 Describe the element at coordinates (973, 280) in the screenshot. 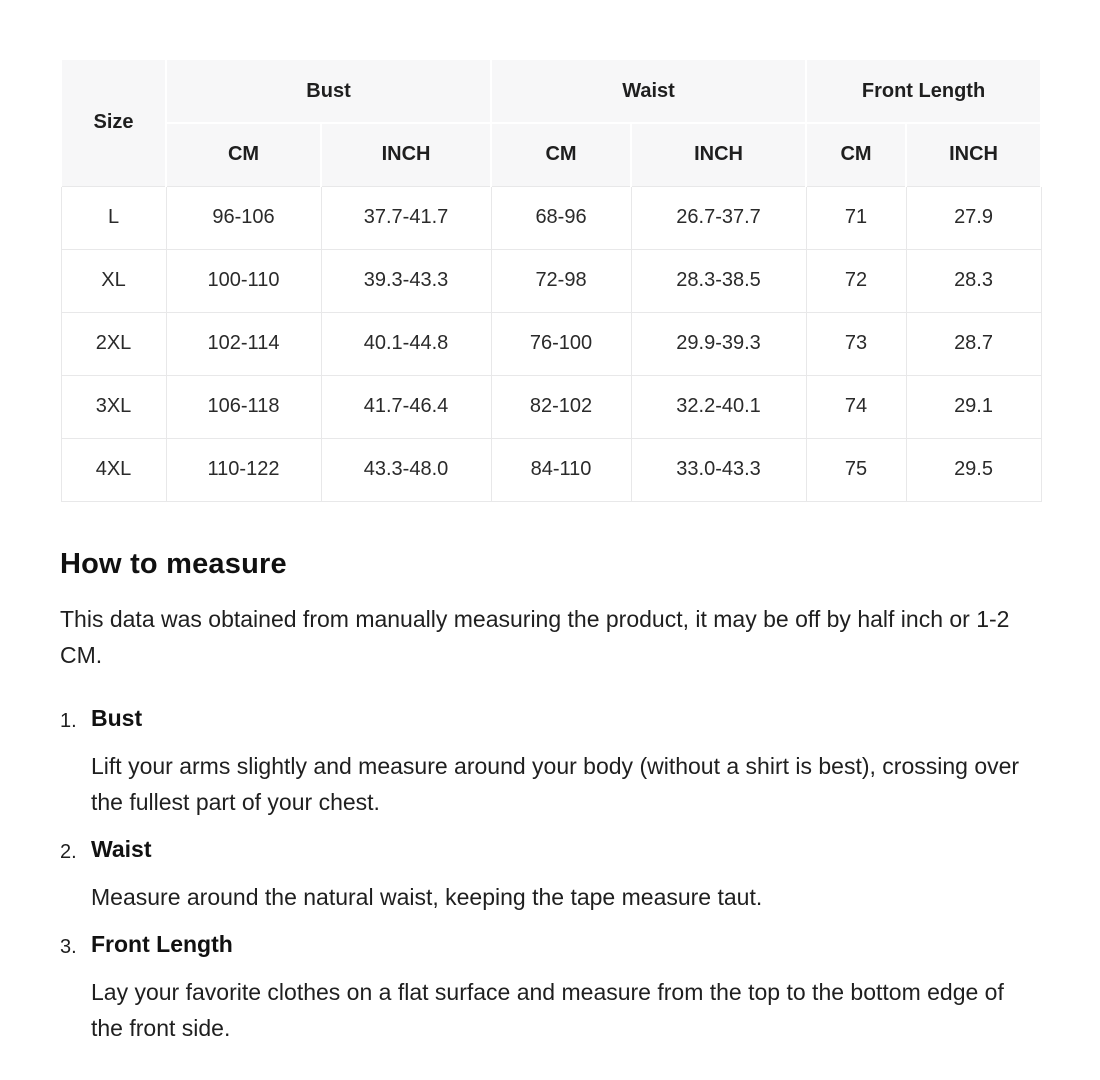

I see `front-inch-cell: 28.3` at that location.